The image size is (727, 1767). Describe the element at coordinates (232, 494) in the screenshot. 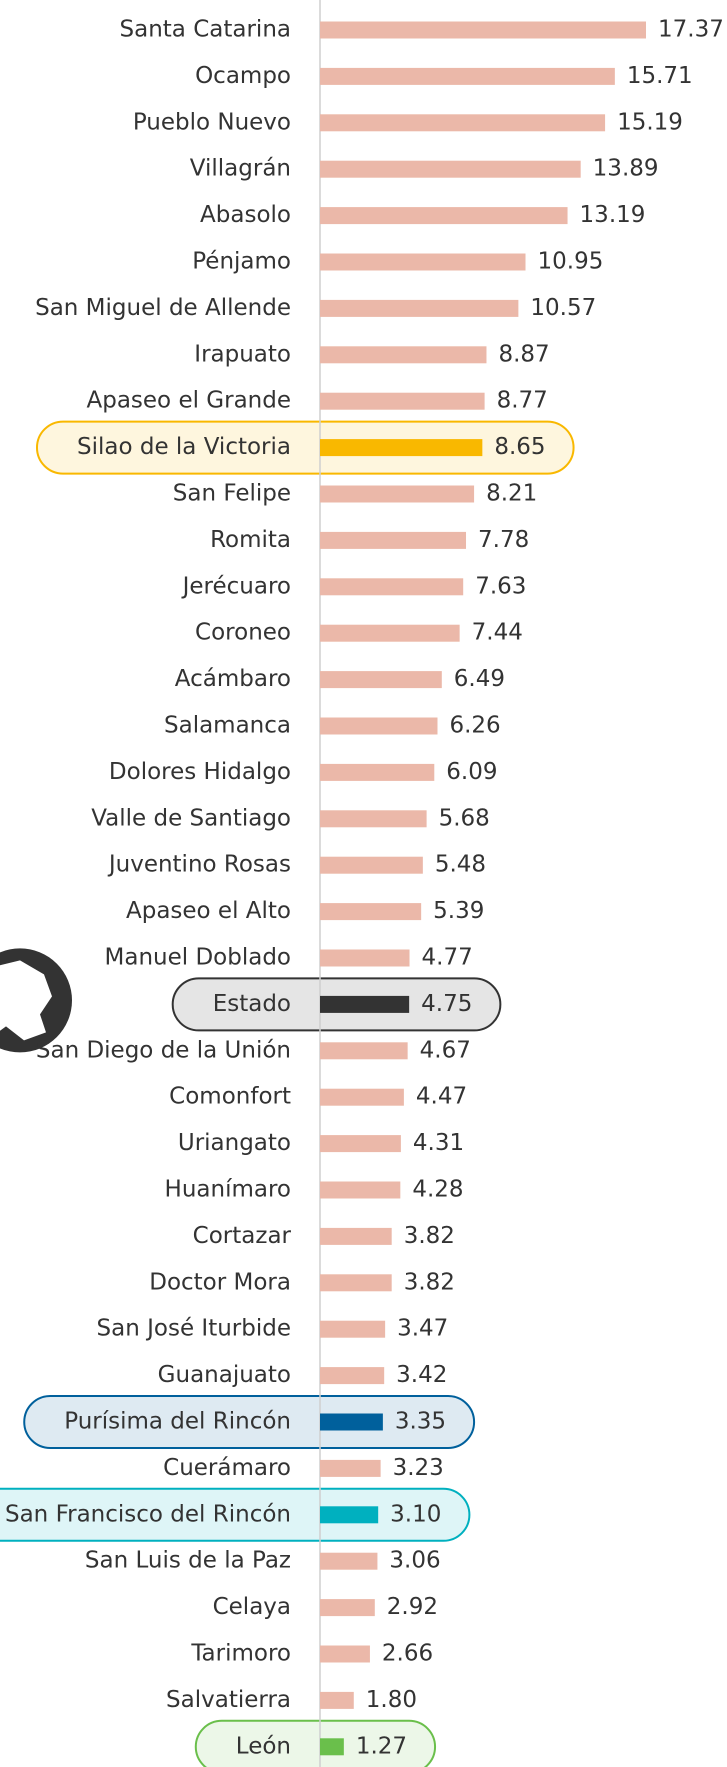

I see `category-label: San Felipe` at that location.